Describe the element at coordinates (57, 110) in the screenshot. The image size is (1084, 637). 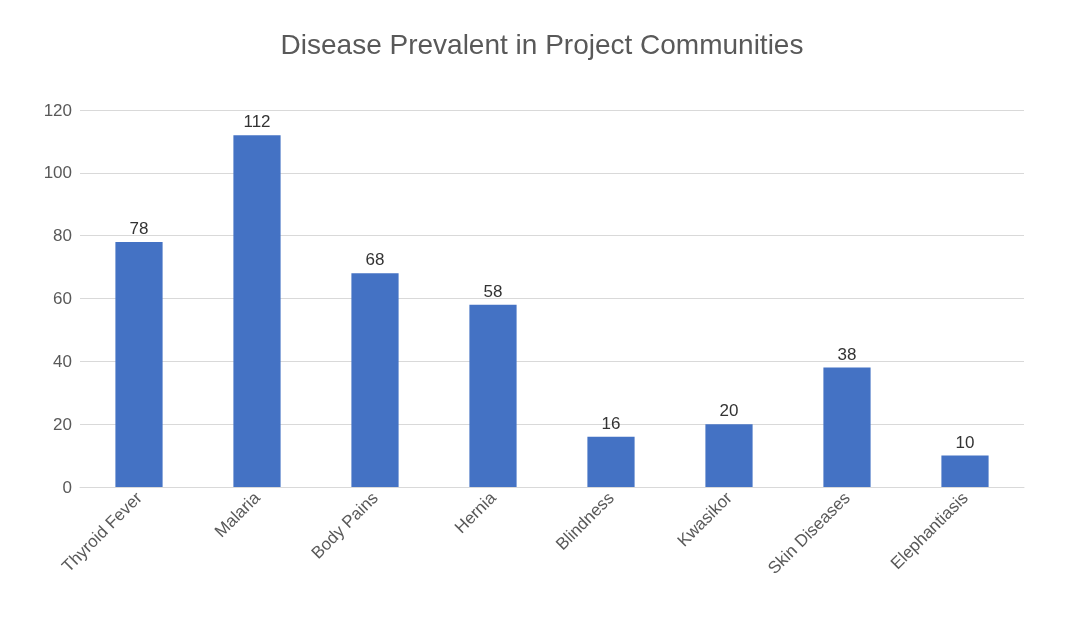
I see `y-tick-label: 120` at that location.